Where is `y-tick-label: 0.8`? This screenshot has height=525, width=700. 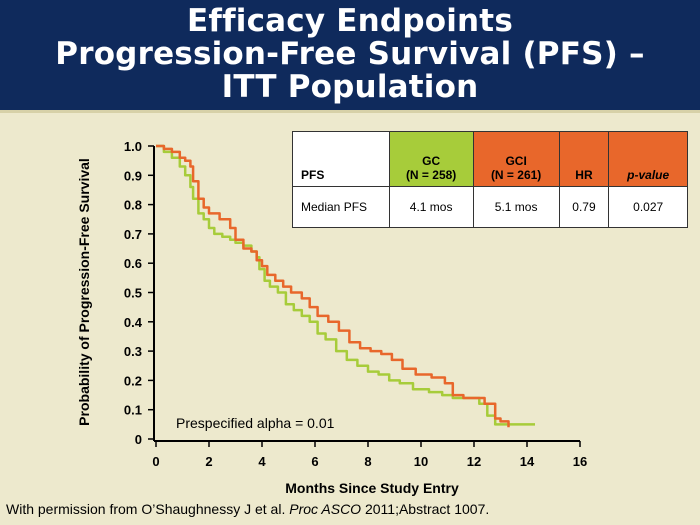 y-tick-label: 0.8 is located at coordinates (133, 205).